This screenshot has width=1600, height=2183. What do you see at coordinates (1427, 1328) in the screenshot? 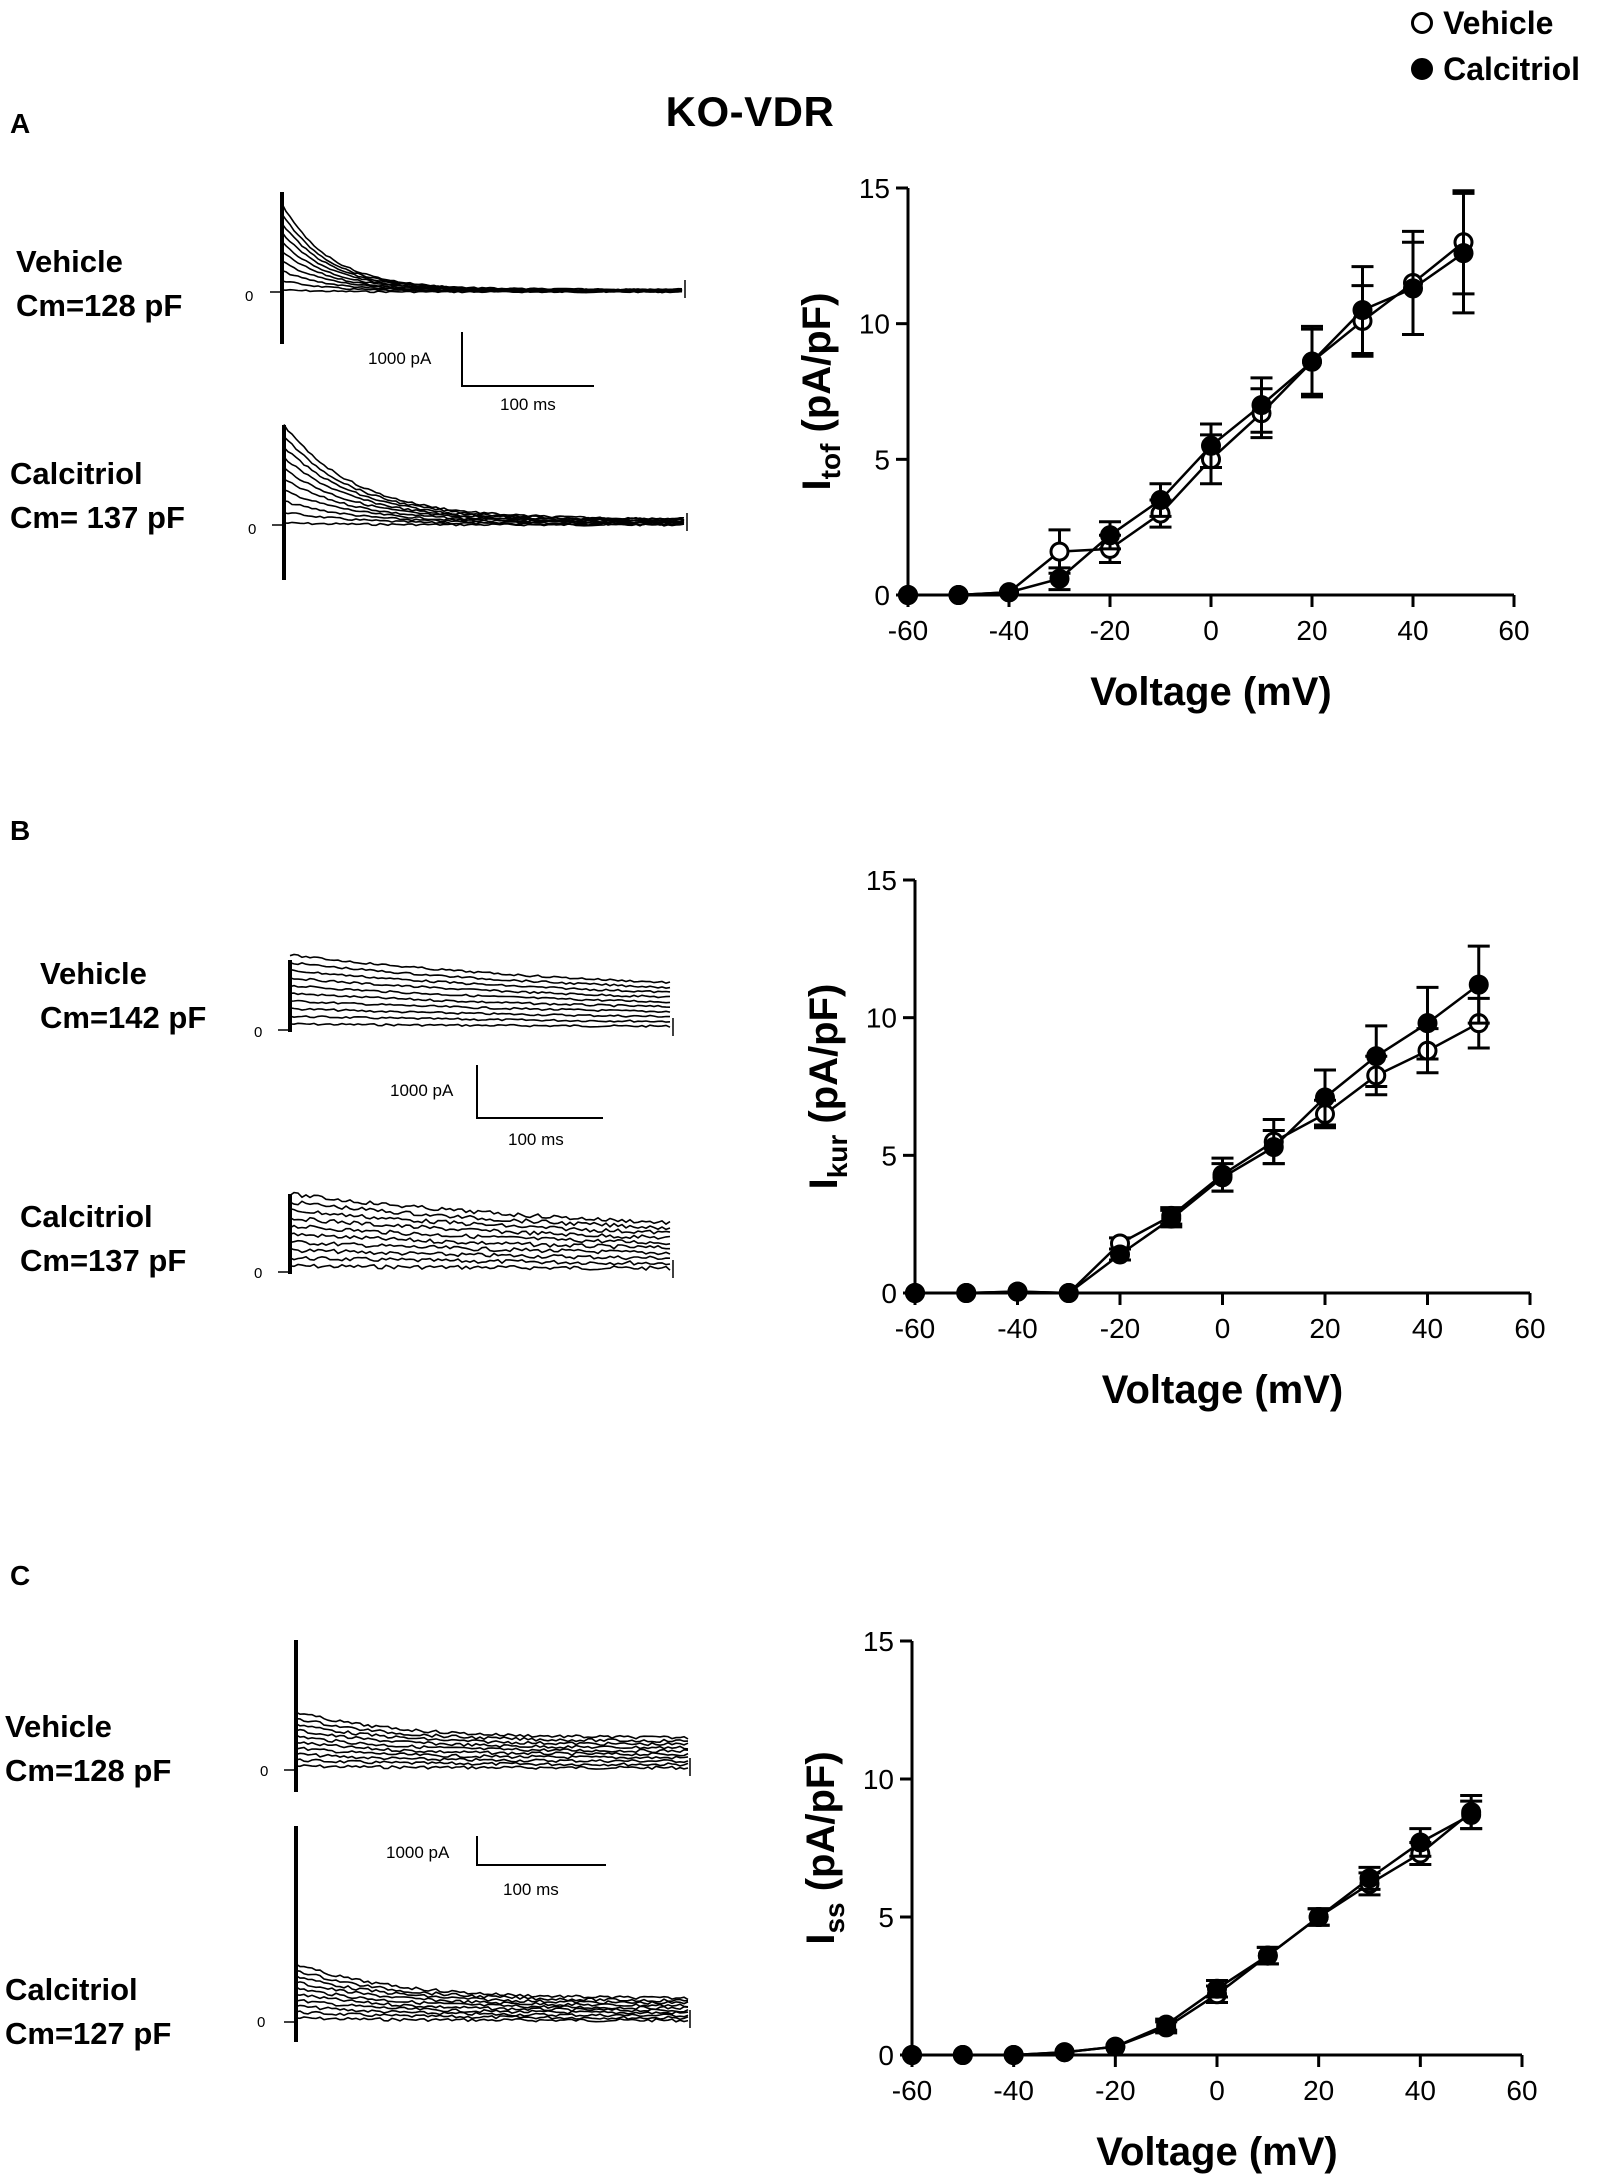
I see `x-tick-label: 40` at bounding box center [1427, 1328].